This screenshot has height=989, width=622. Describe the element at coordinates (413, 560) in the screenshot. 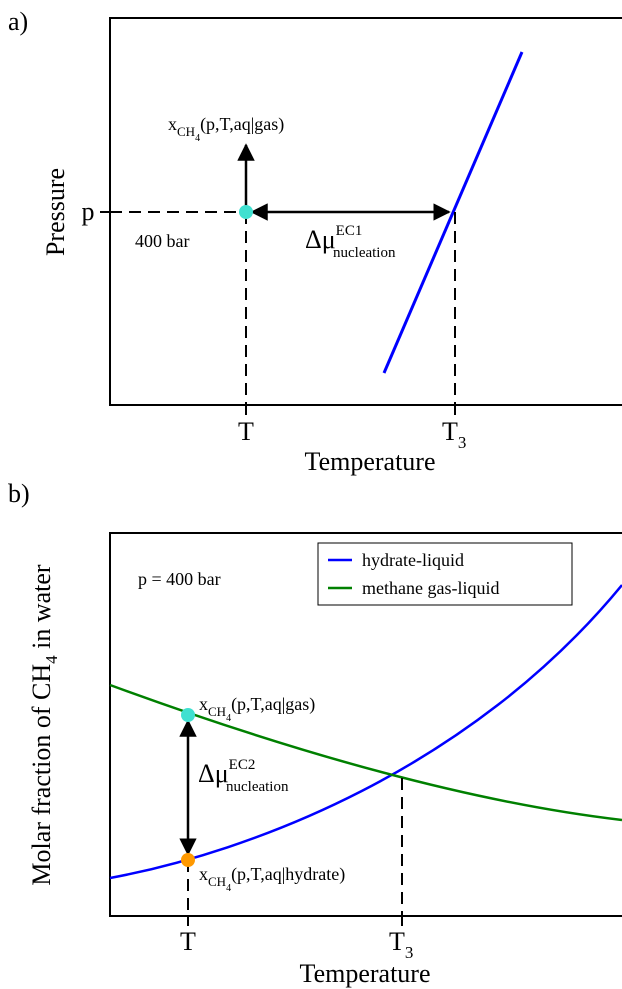

I see `legend-label: hydrate-liquid` at that location.